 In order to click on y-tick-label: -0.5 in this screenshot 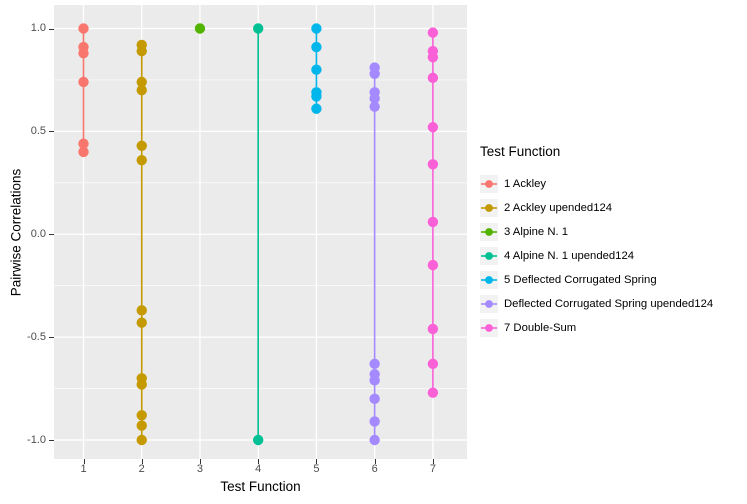, I will do `click(36, 336)`.